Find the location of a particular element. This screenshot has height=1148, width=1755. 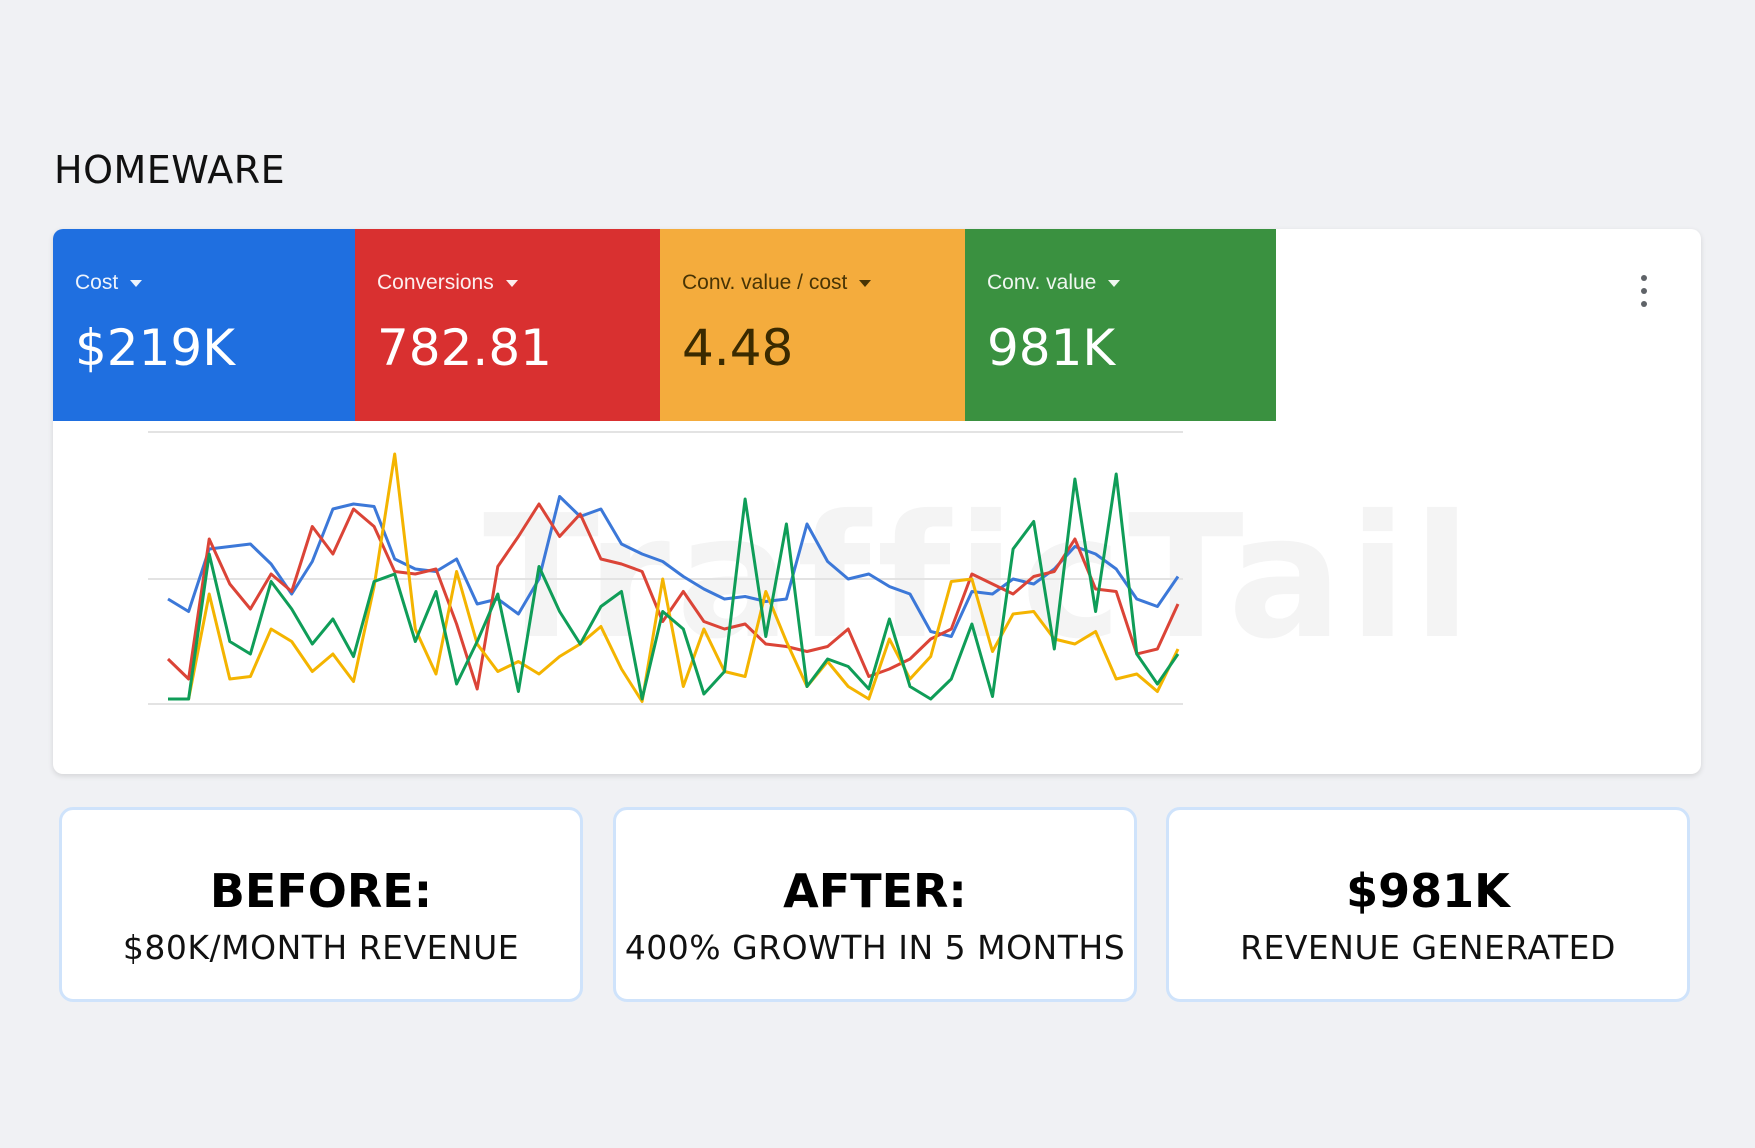

stat-title: BEFORE: is located at coordinates (321, 891).